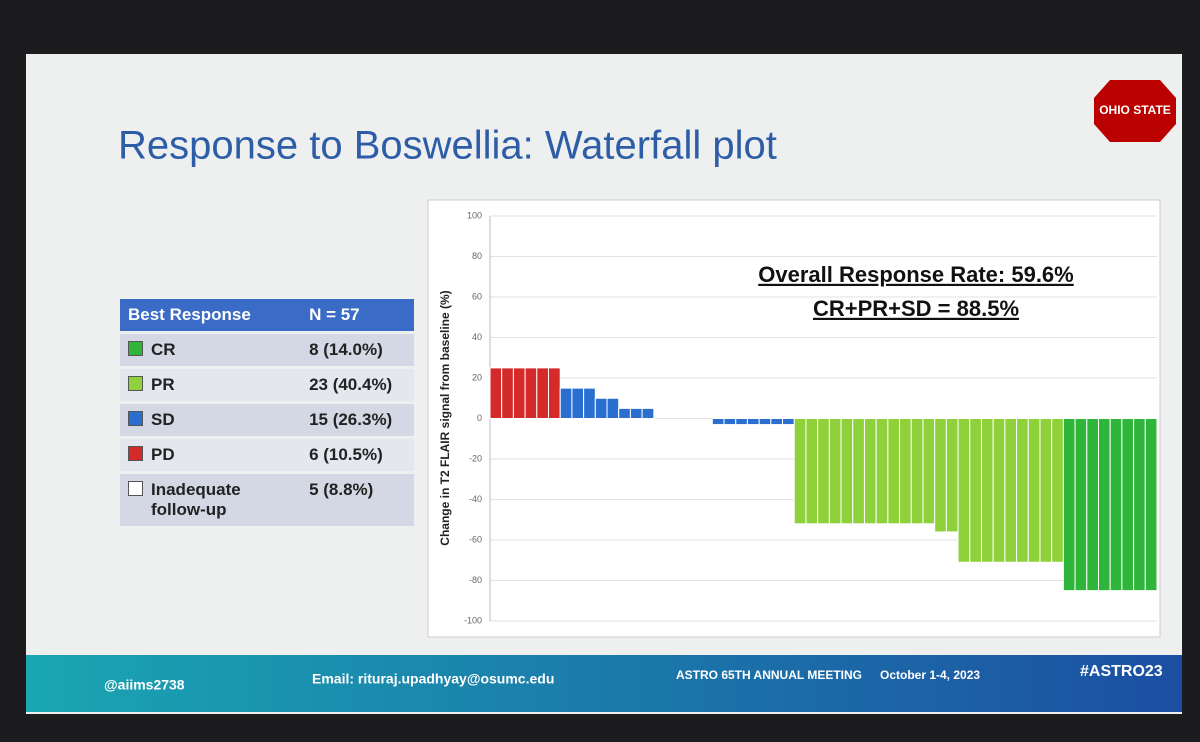 This screenshot has width=1200, height=742. Describe the element at coordinates (357, 315) in the screenshot. I see `table-header: N = 57` at that location.